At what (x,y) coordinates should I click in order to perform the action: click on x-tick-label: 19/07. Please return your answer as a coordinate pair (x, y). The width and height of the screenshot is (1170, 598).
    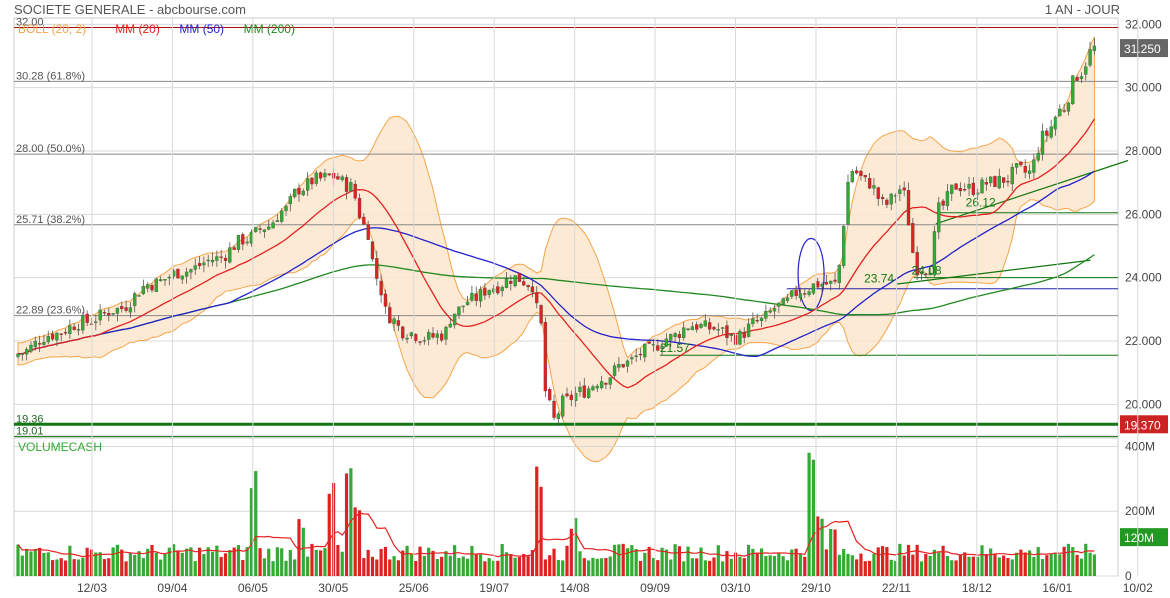
    Looking at the image, I should click on (494, 588).